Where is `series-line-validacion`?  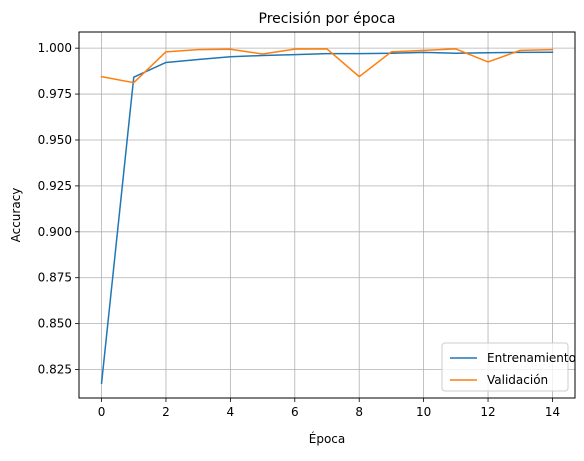
series-line-validacion is located at coordinates (327, 66).